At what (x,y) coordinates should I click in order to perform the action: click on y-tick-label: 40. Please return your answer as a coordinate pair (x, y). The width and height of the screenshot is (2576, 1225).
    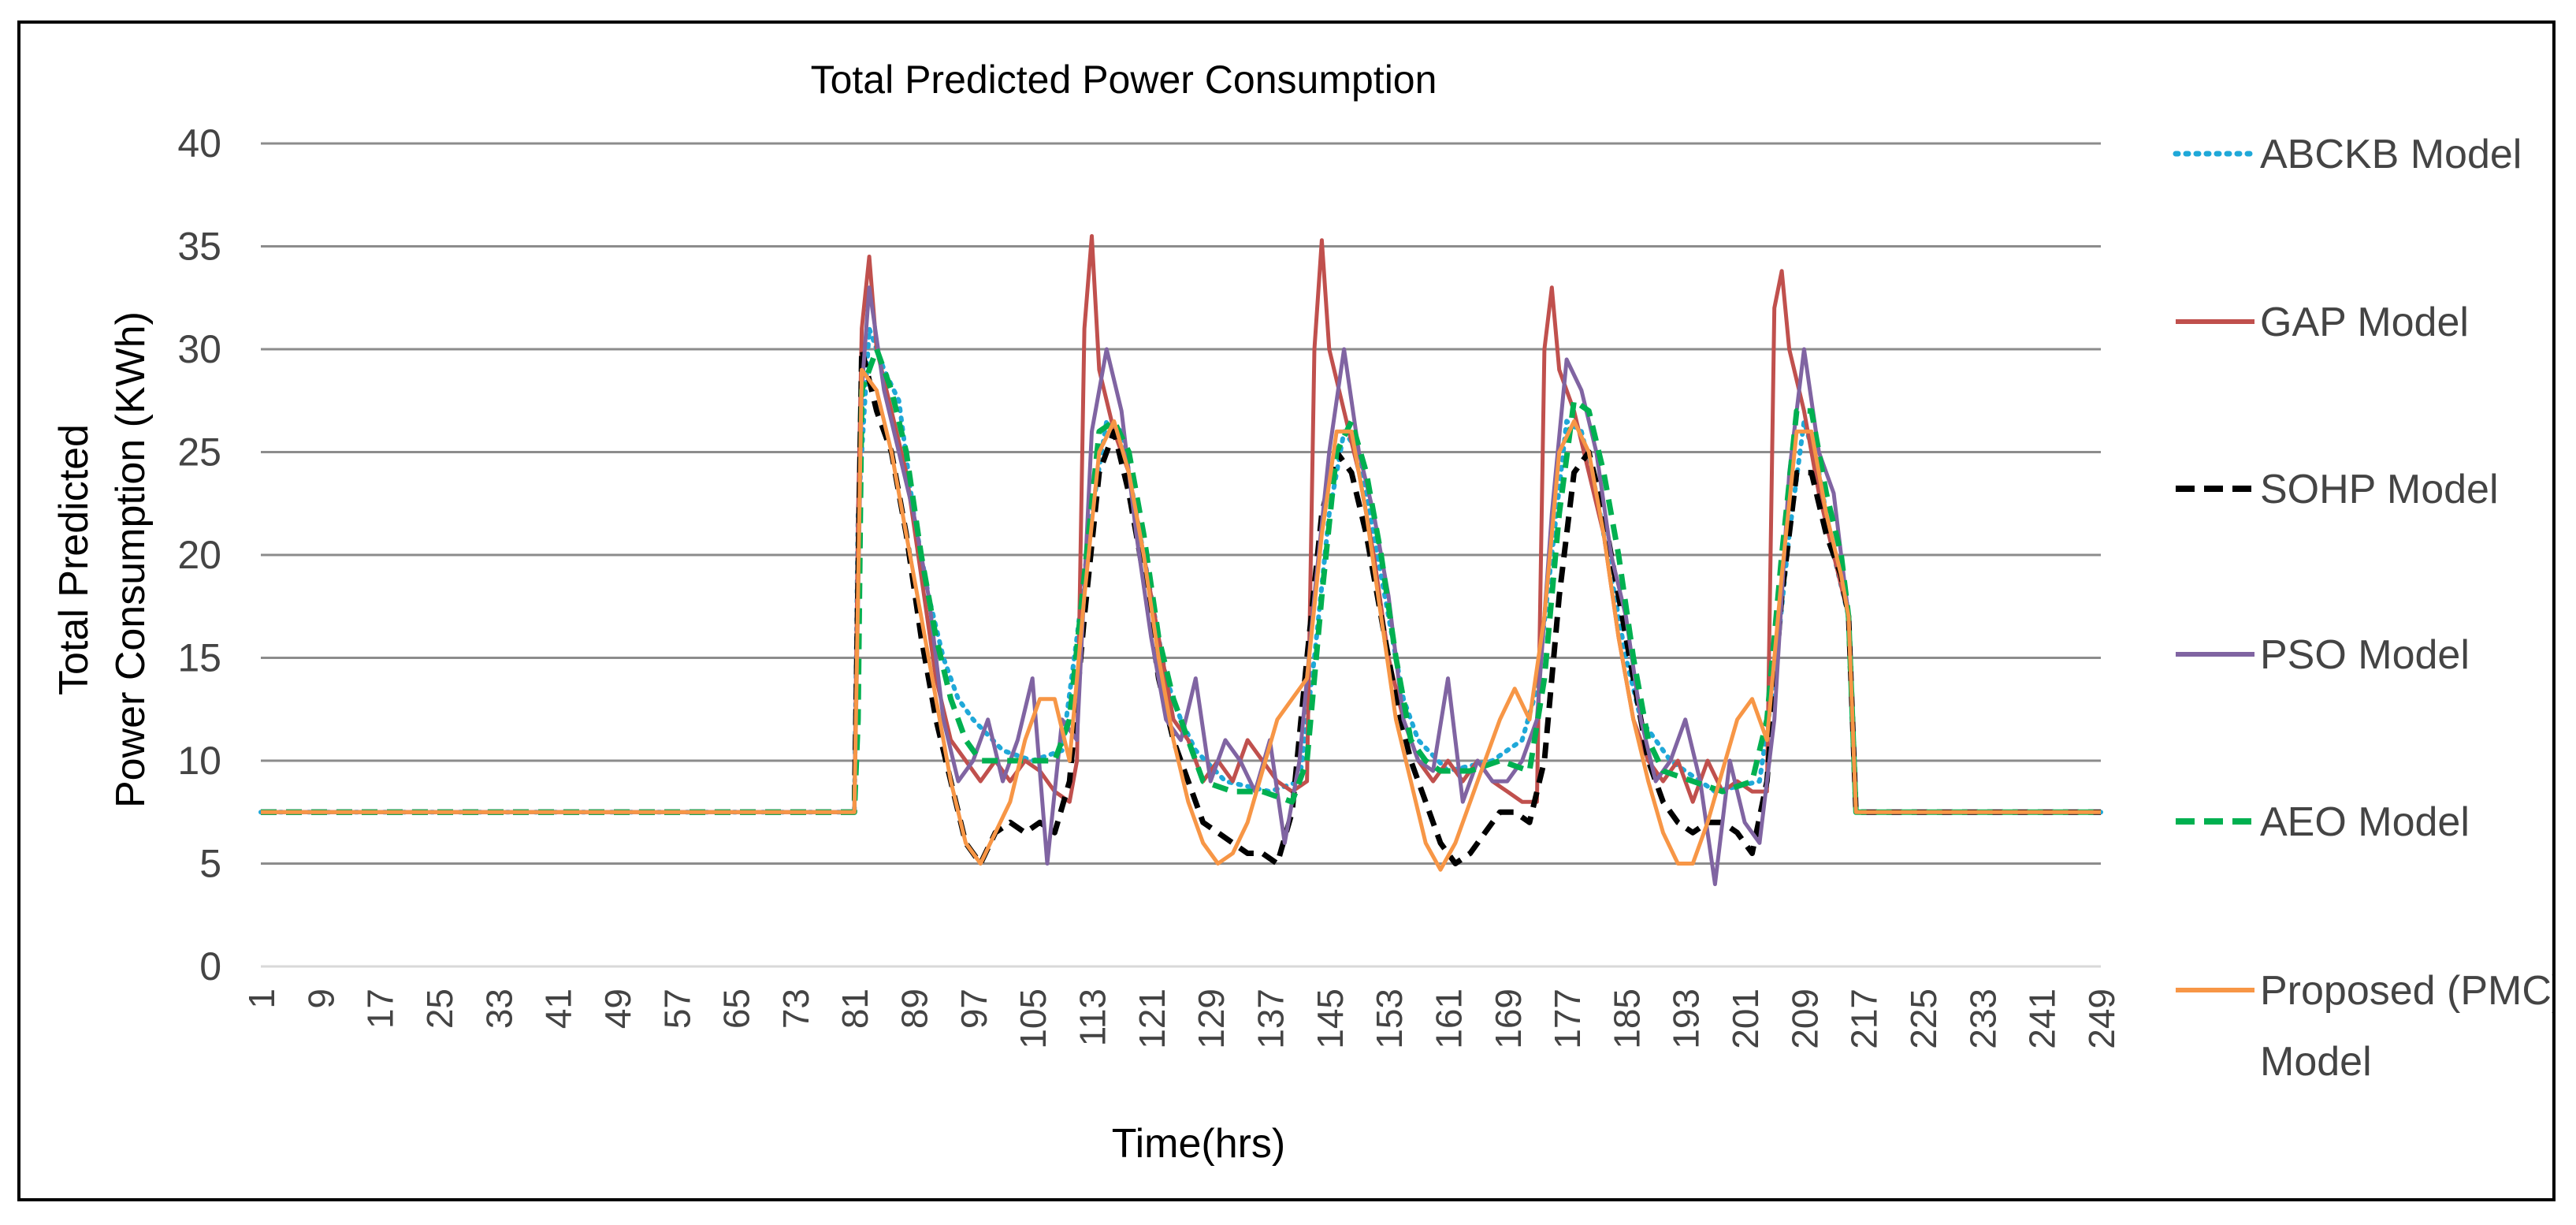
    Looking at the image, I should click on (199, 143).